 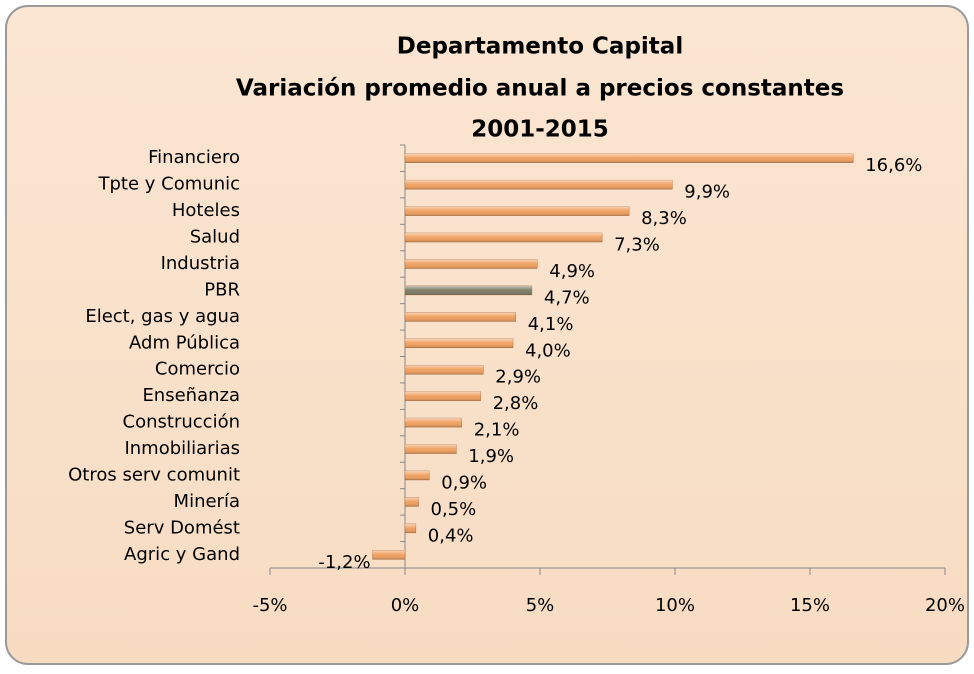 What do you see at coordinates (945, 605) in the screenshot?
I see `x-tick-label: 20%` at bounding box center [945, 605].